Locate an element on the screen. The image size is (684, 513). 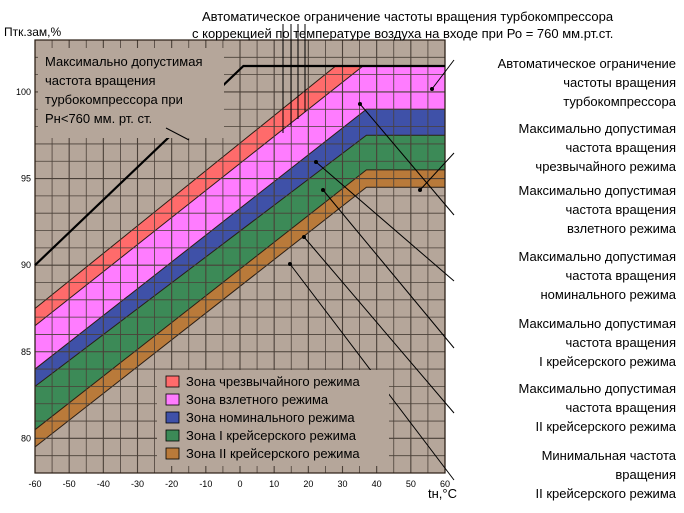
right-annotation-line: взлетного режима is located at coordinates (622, 228).